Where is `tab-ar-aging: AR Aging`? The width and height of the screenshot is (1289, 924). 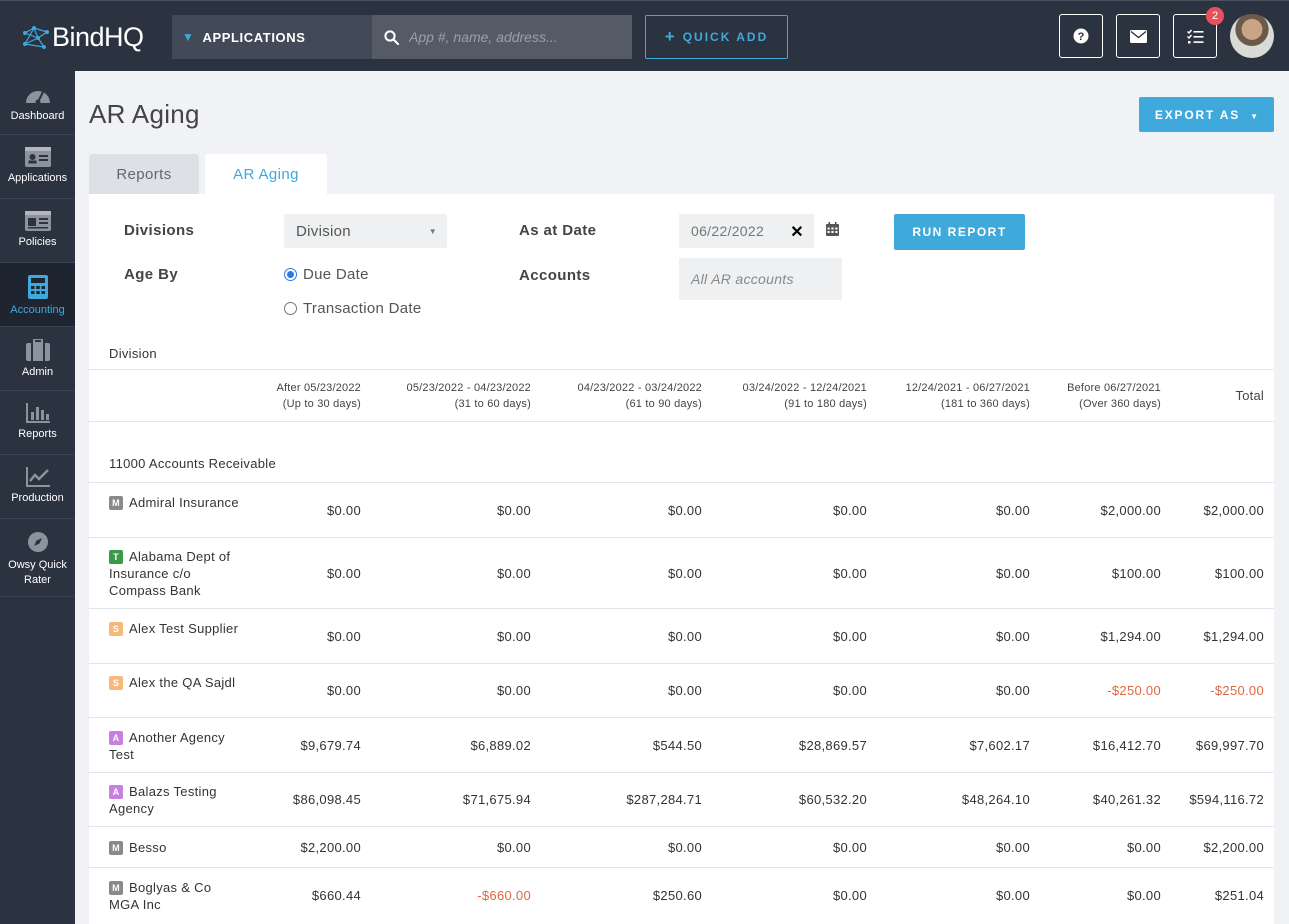
tab-ar-aging: AR Aging is located at coordinates (266, 174).